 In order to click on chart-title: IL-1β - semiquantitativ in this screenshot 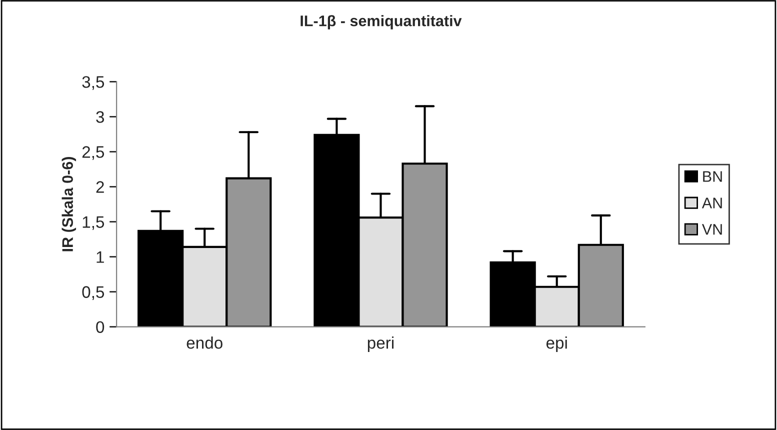, I will do `click(381, 22)`.